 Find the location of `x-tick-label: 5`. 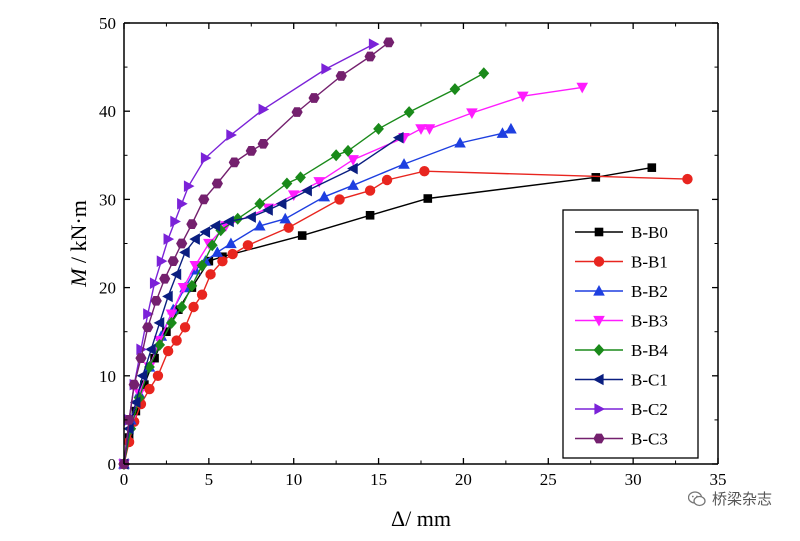

x-tick-label: 5 is located at coordinates (209, 479).